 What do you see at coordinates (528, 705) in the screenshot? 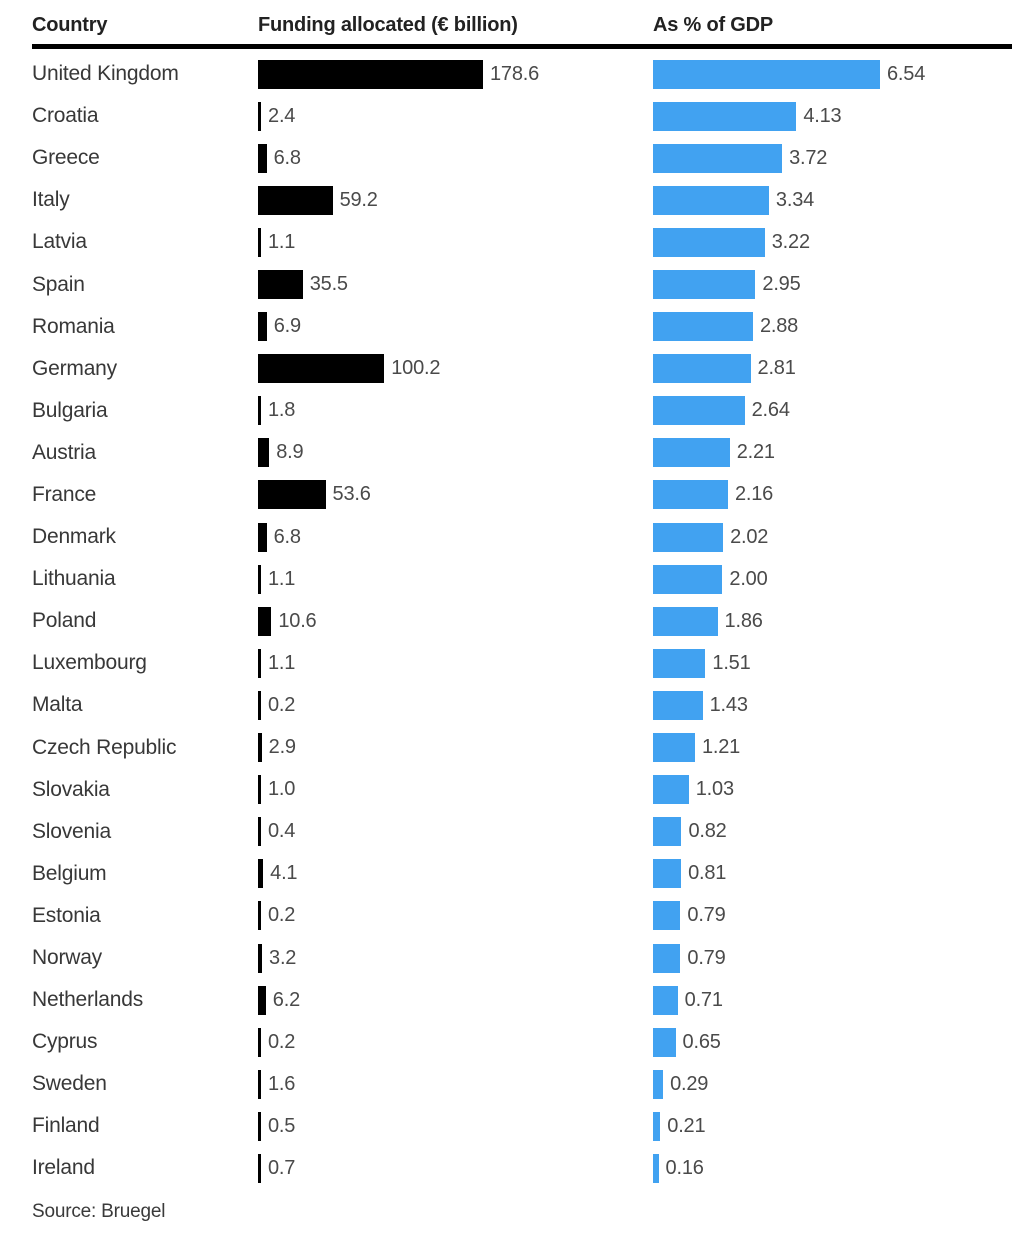
I see `table-row: Malta 0.2 1.43` at bounding box center [528, 705].